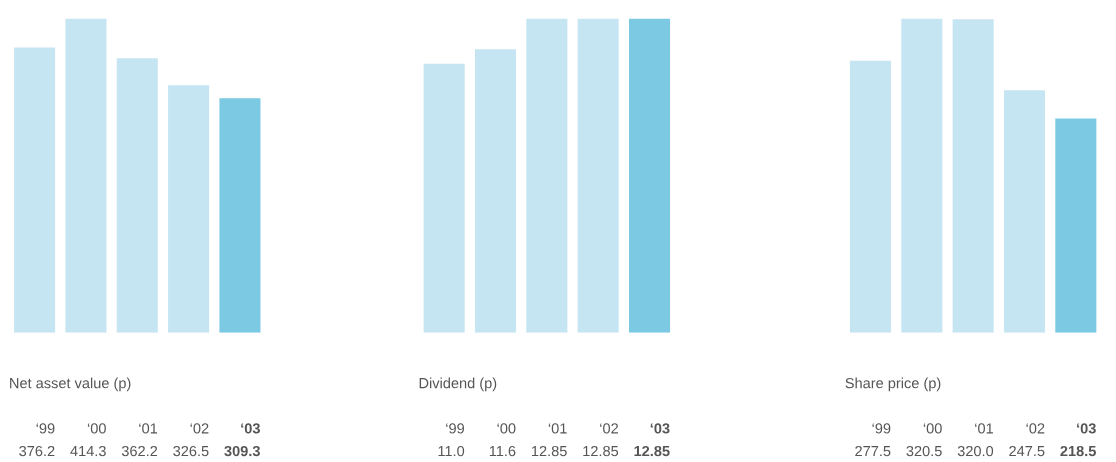  Describe the element at coordinates (451, 451) in the screenshot. I see `data-label: 11.0` at that location.